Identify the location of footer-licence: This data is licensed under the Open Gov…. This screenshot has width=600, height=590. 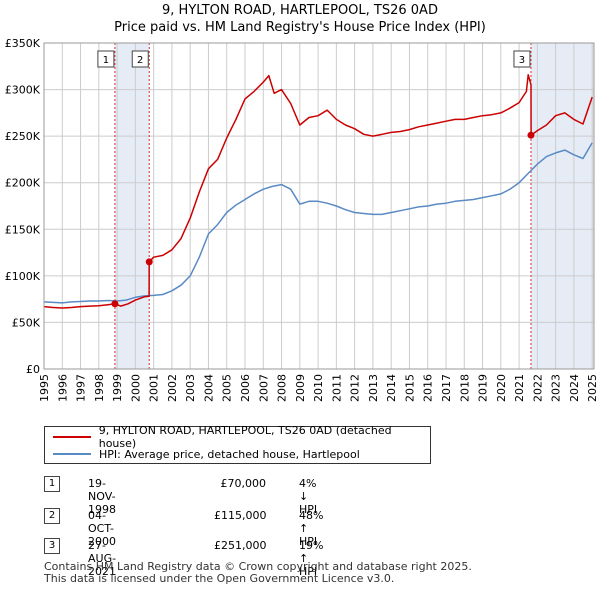
(219, 578).